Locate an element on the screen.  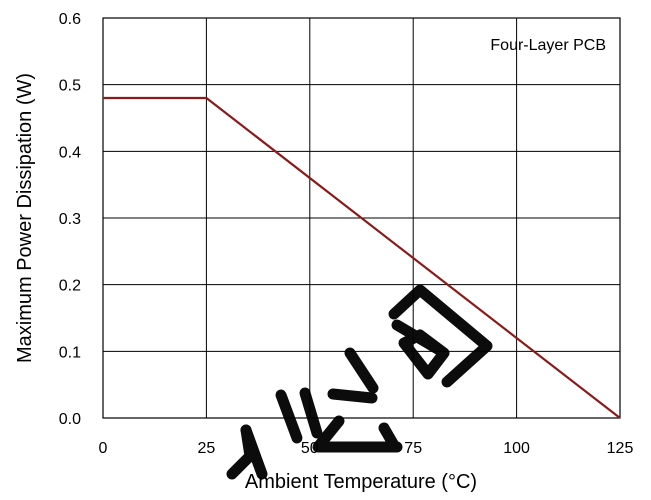
x-tick-label: 125 is located at coordinates (620, 448).